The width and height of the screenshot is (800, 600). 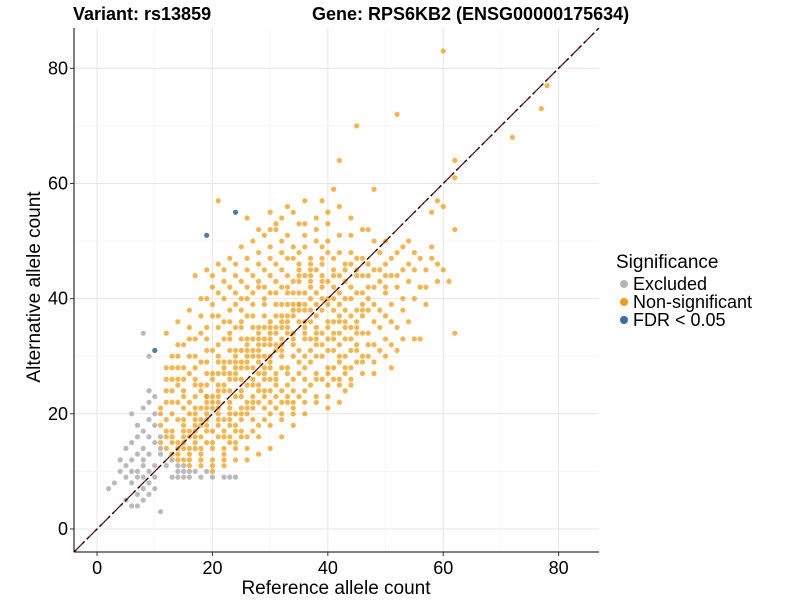 What do you see at coordinates (443, 568) in the screenshot?
I see `x-tick-label: 60` at bounding box center [443, 568].